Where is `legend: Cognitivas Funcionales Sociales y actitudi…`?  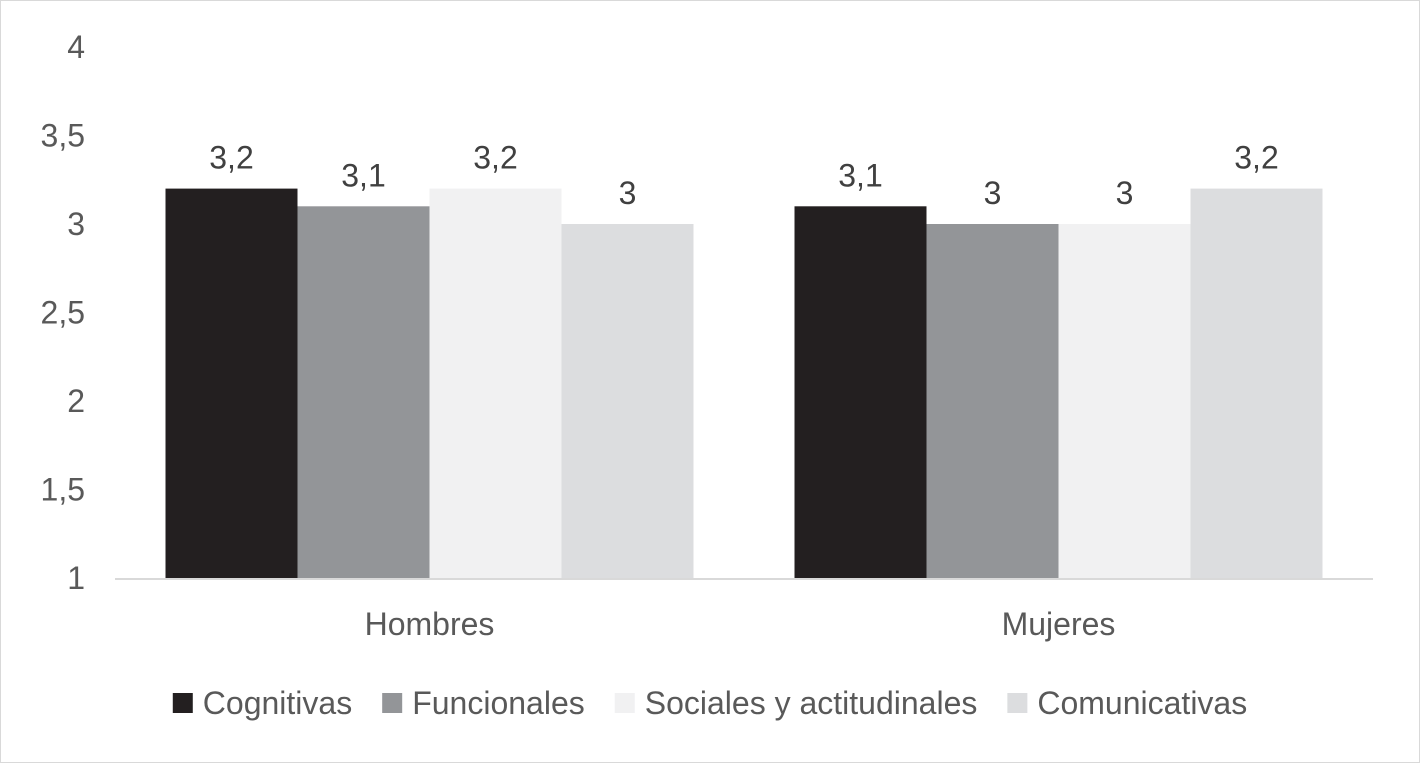
legend: Cognitivas Funcionales Sociales y actitudi… is located at coordinates (709, 703).